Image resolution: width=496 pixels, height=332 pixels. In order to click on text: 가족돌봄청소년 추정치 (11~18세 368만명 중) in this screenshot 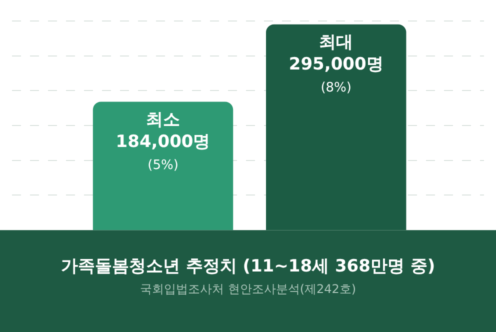, I will do `click(248, 266)`.